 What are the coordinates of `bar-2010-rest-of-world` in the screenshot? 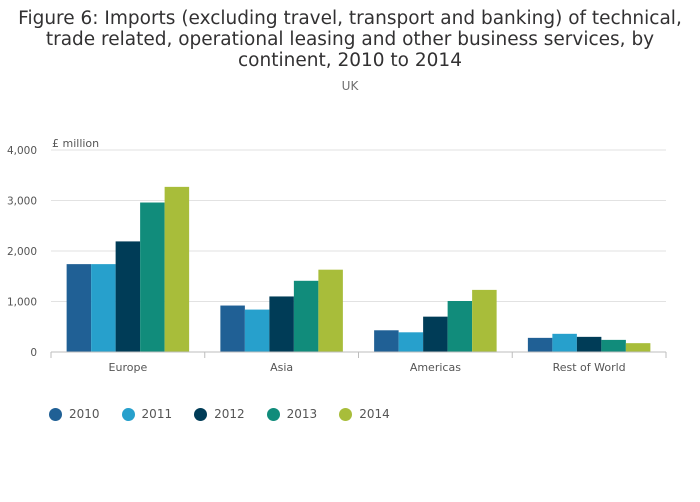 It's located at (540, 344).